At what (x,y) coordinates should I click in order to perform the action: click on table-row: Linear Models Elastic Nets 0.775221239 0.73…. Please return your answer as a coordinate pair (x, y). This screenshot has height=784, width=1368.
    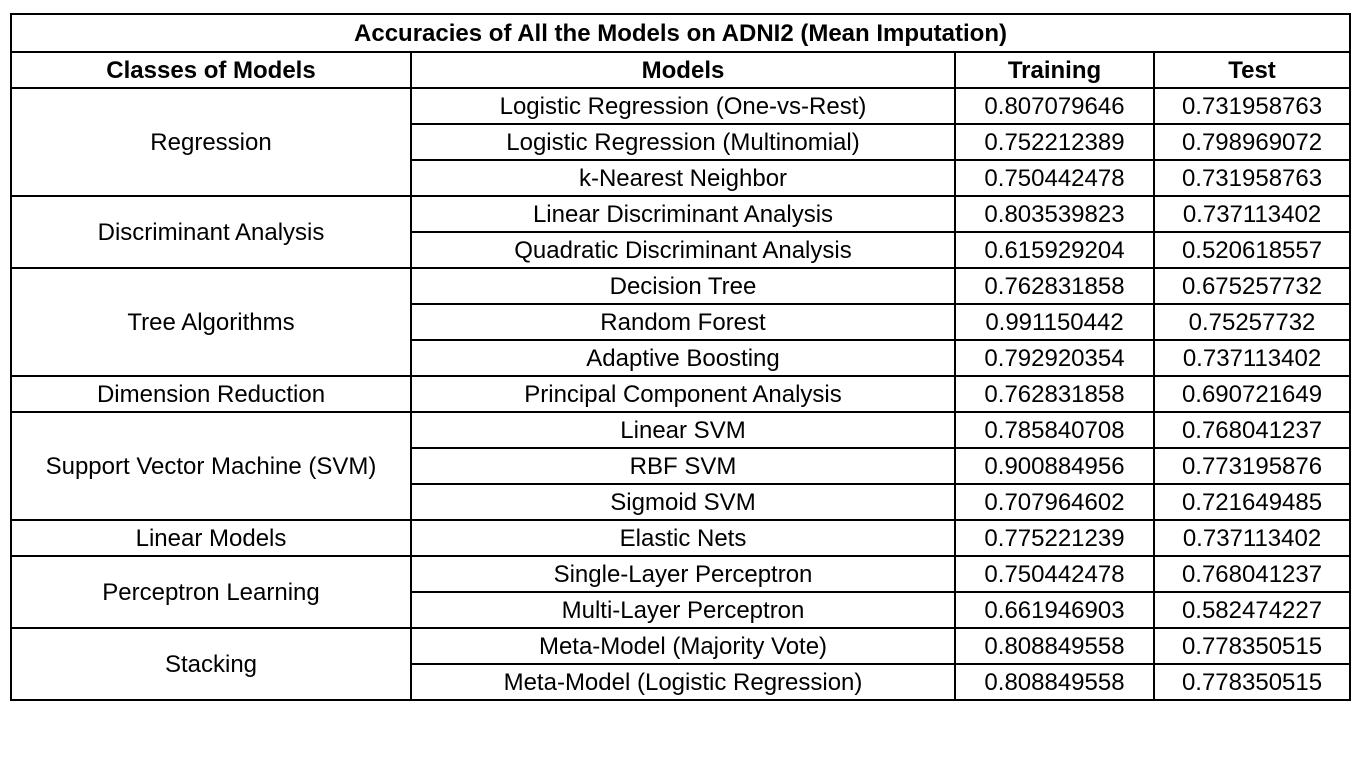
    Looking at the image, I should click on (681, 538).